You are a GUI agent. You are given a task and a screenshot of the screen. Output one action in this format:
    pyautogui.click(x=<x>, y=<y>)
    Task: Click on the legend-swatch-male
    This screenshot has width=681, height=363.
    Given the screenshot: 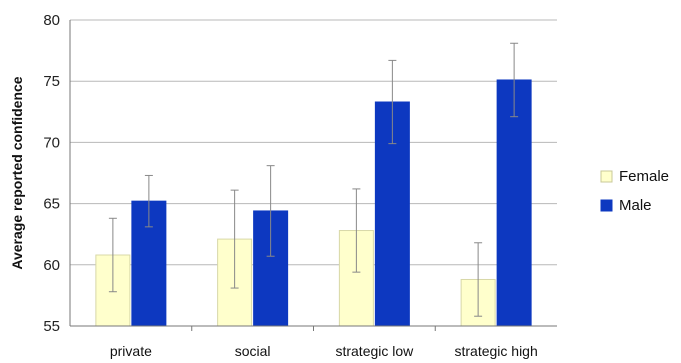 What is the action you would take?
    pyautogui.click(x=606, y=205)
    